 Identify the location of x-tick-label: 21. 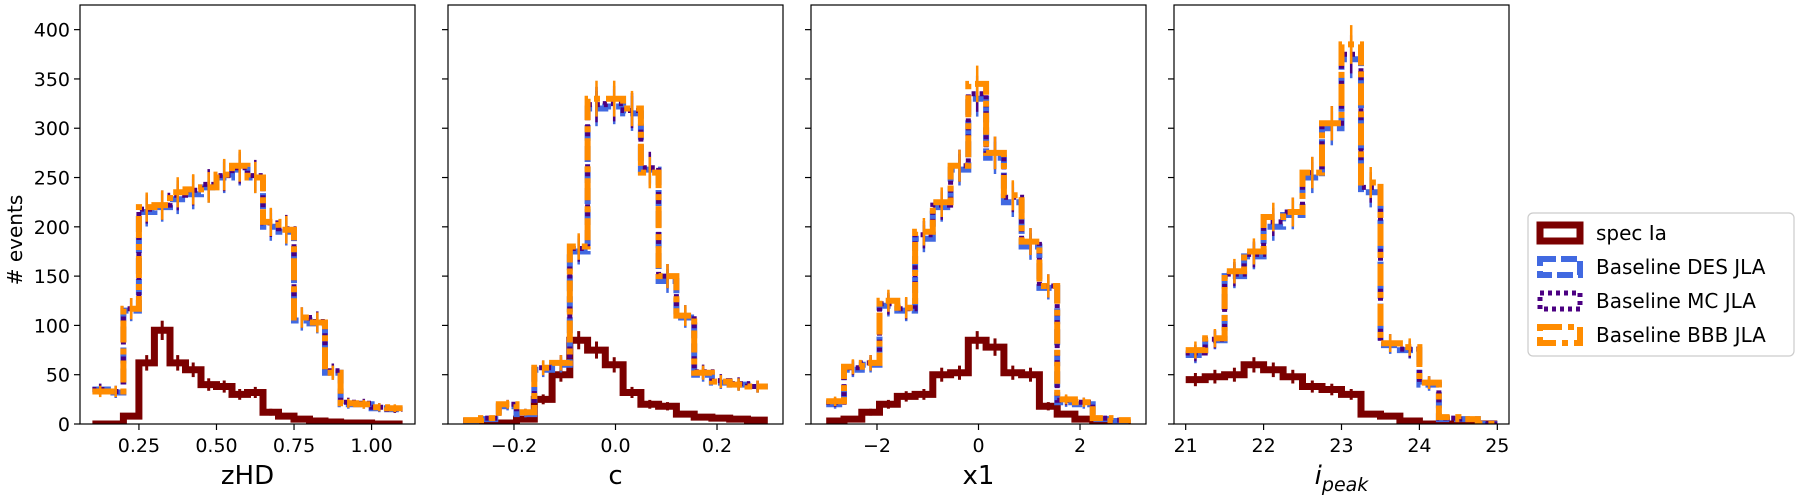
(1186, 446).